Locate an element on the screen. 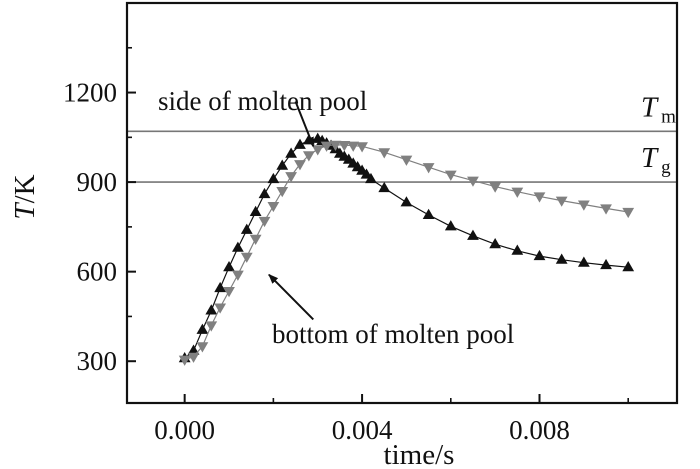  annotation-label-1: bottom of molten pool is located at coordinates (393, 334).